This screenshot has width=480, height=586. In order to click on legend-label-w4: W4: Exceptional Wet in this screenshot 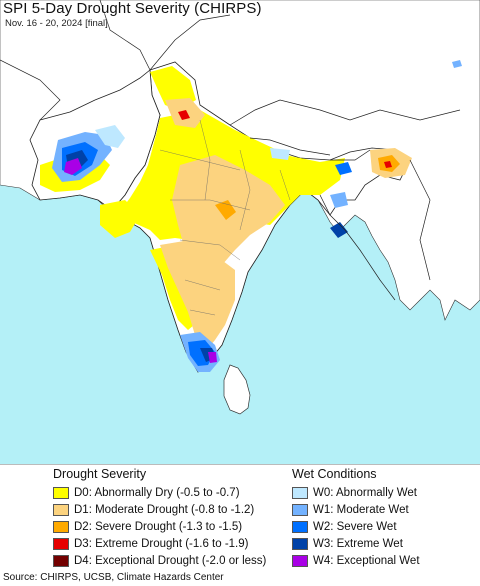, I will do `click(366, 560)`.